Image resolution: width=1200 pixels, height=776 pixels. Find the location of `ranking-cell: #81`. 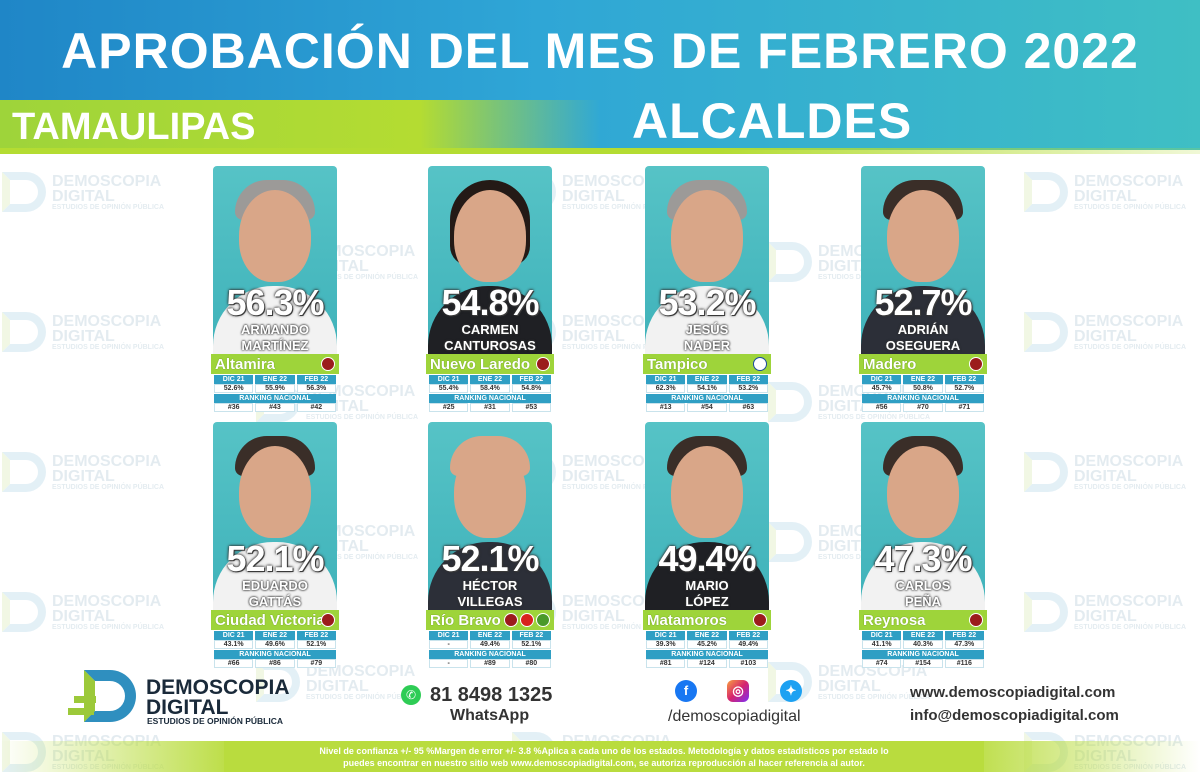

ranking-cell: #81 is located at coordinates (666, 663).